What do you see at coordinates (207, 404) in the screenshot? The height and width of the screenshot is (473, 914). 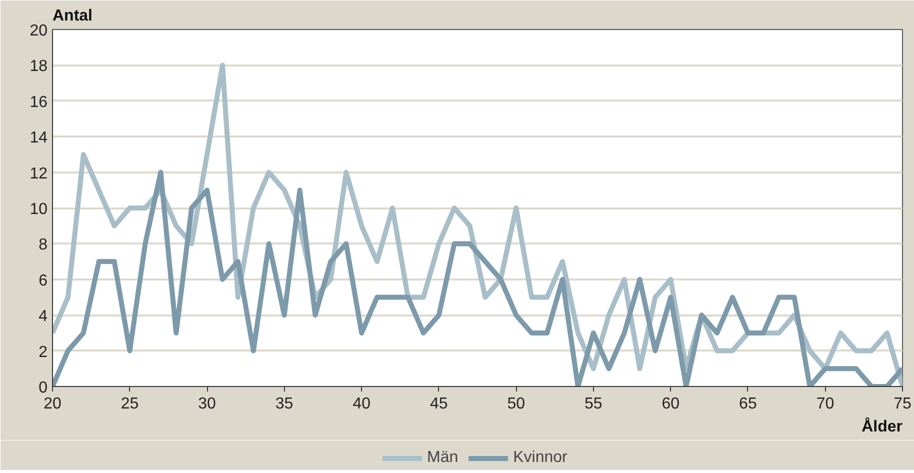 I see `x-tick-label: 30` at bounding box center [207, 404].